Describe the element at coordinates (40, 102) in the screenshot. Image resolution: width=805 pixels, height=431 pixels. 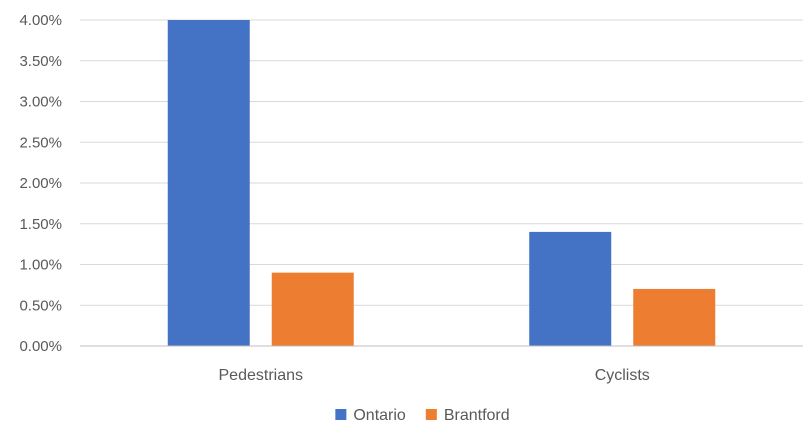
I see `y-tick-label: 3.00%` at that location.